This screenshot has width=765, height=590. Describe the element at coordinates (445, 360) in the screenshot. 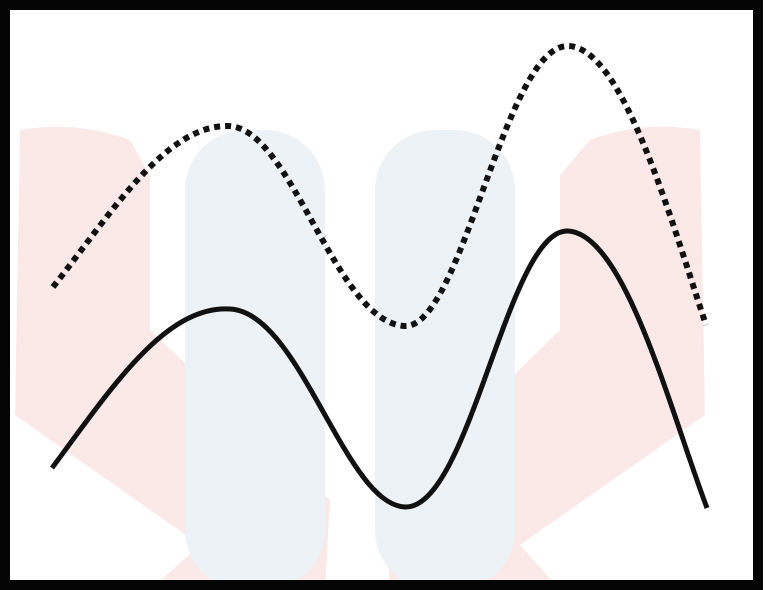

I see `watermark-blue-bar-right` at that location.